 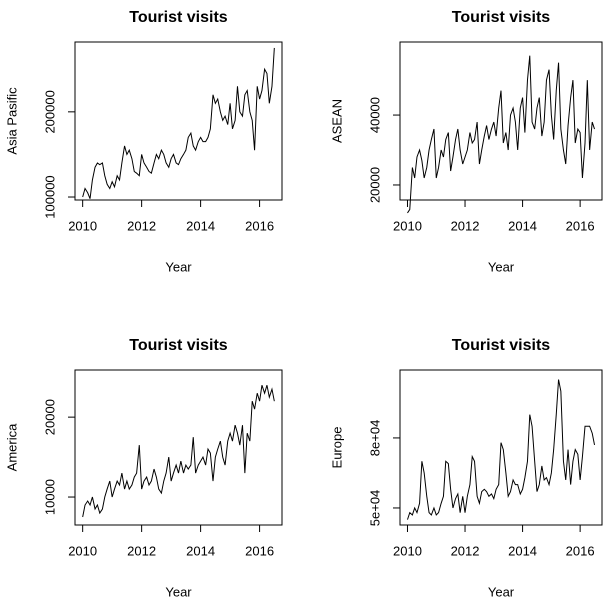 I want to click on y-axis-label: Asia Pasific, so click(x=11, y=121).